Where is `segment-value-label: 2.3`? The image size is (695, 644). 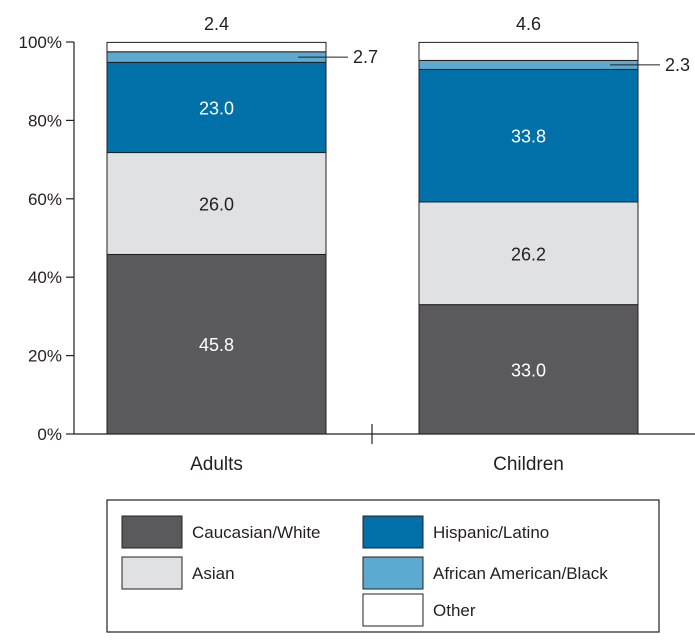 segment-value-label: 2.3 is located at coordinates (677, 65).